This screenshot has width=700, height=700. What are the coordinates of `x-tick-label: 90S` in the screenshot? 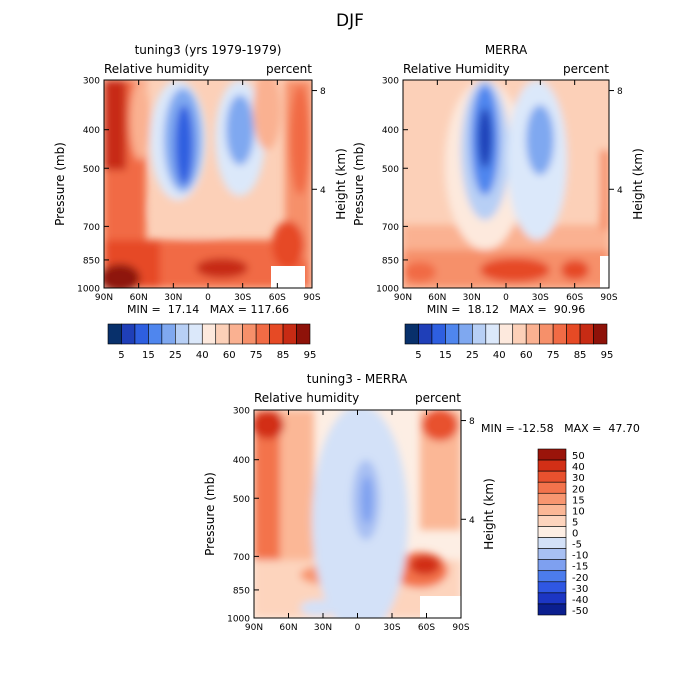 It's located at (460, 628).